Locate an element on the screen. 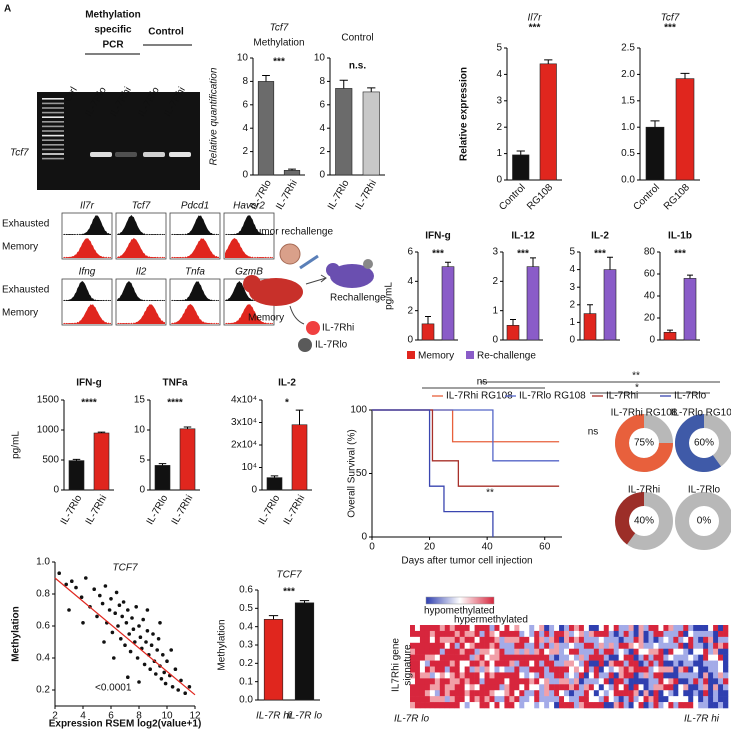 The height and width of the screenshot is (731, 731). y-tick-label: 2.5 is located at coordinates (628, 48).